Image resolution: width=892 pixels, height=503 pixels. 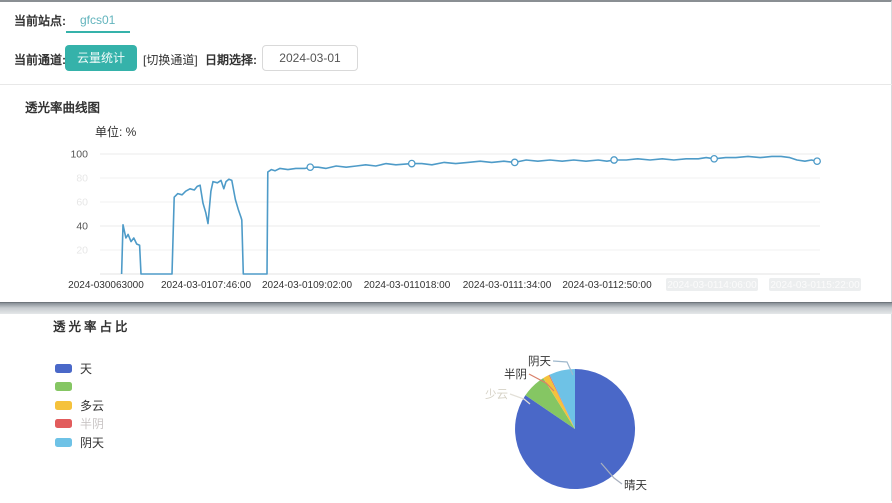 What do you see at coordinates (40, 21) in the screenshot?
I see `current-site-label: 当前站点:` at bounding box center [40, 21].